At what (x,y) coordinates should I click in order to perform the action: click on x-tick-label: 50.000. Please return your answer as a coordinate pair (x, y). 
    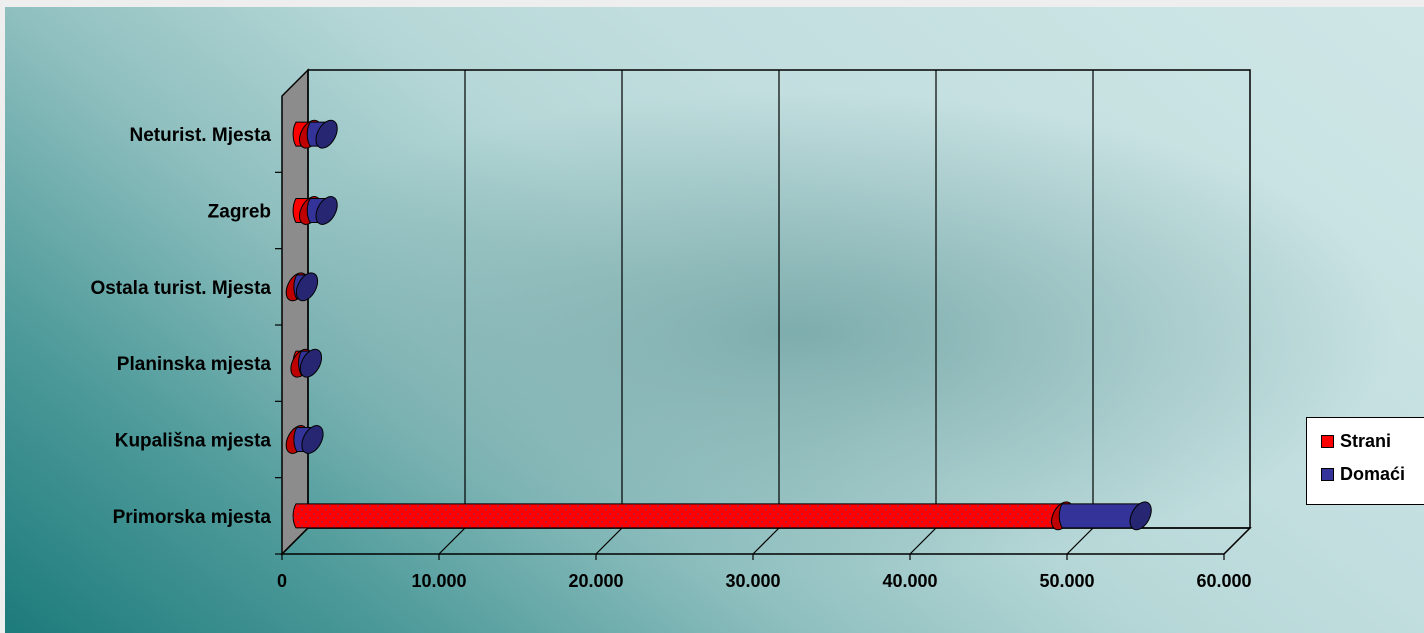
    Looking at the image, I should click on (1066, 581).